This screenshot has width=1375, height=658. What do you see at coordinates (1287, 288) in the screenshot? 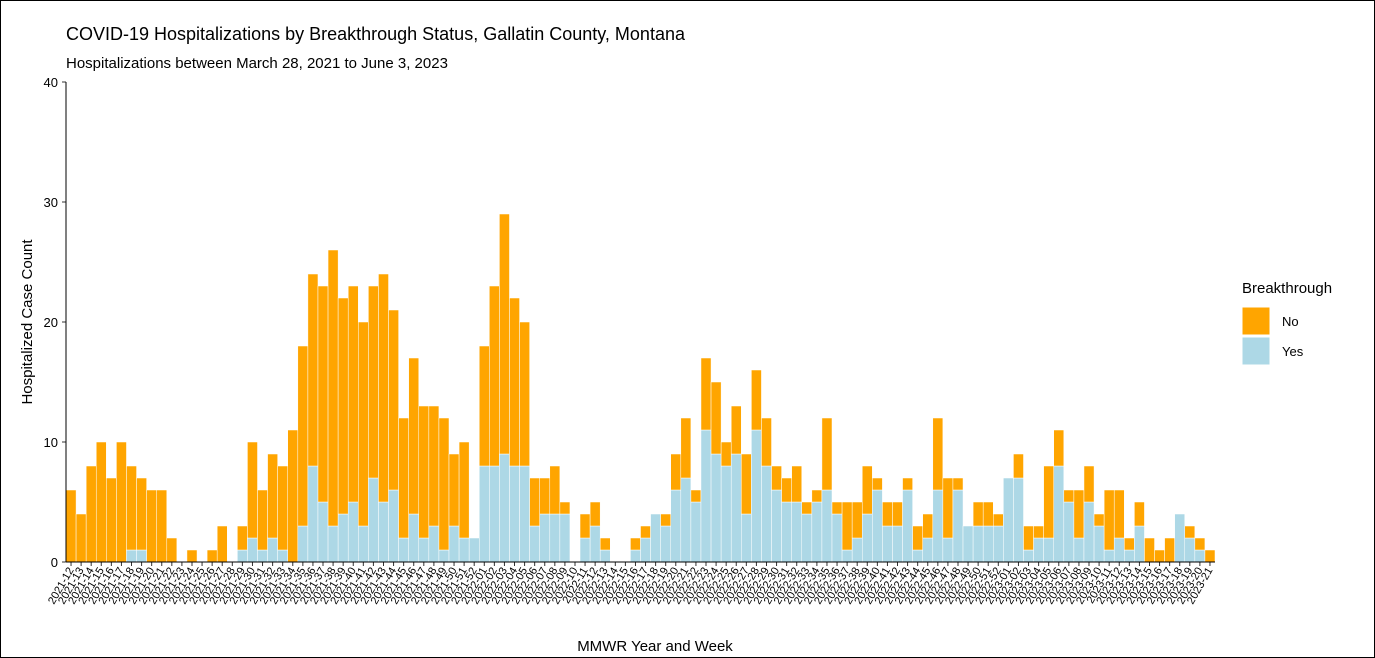
I see `legend-title: Breakthrough` at bounding box center [1287, 288].